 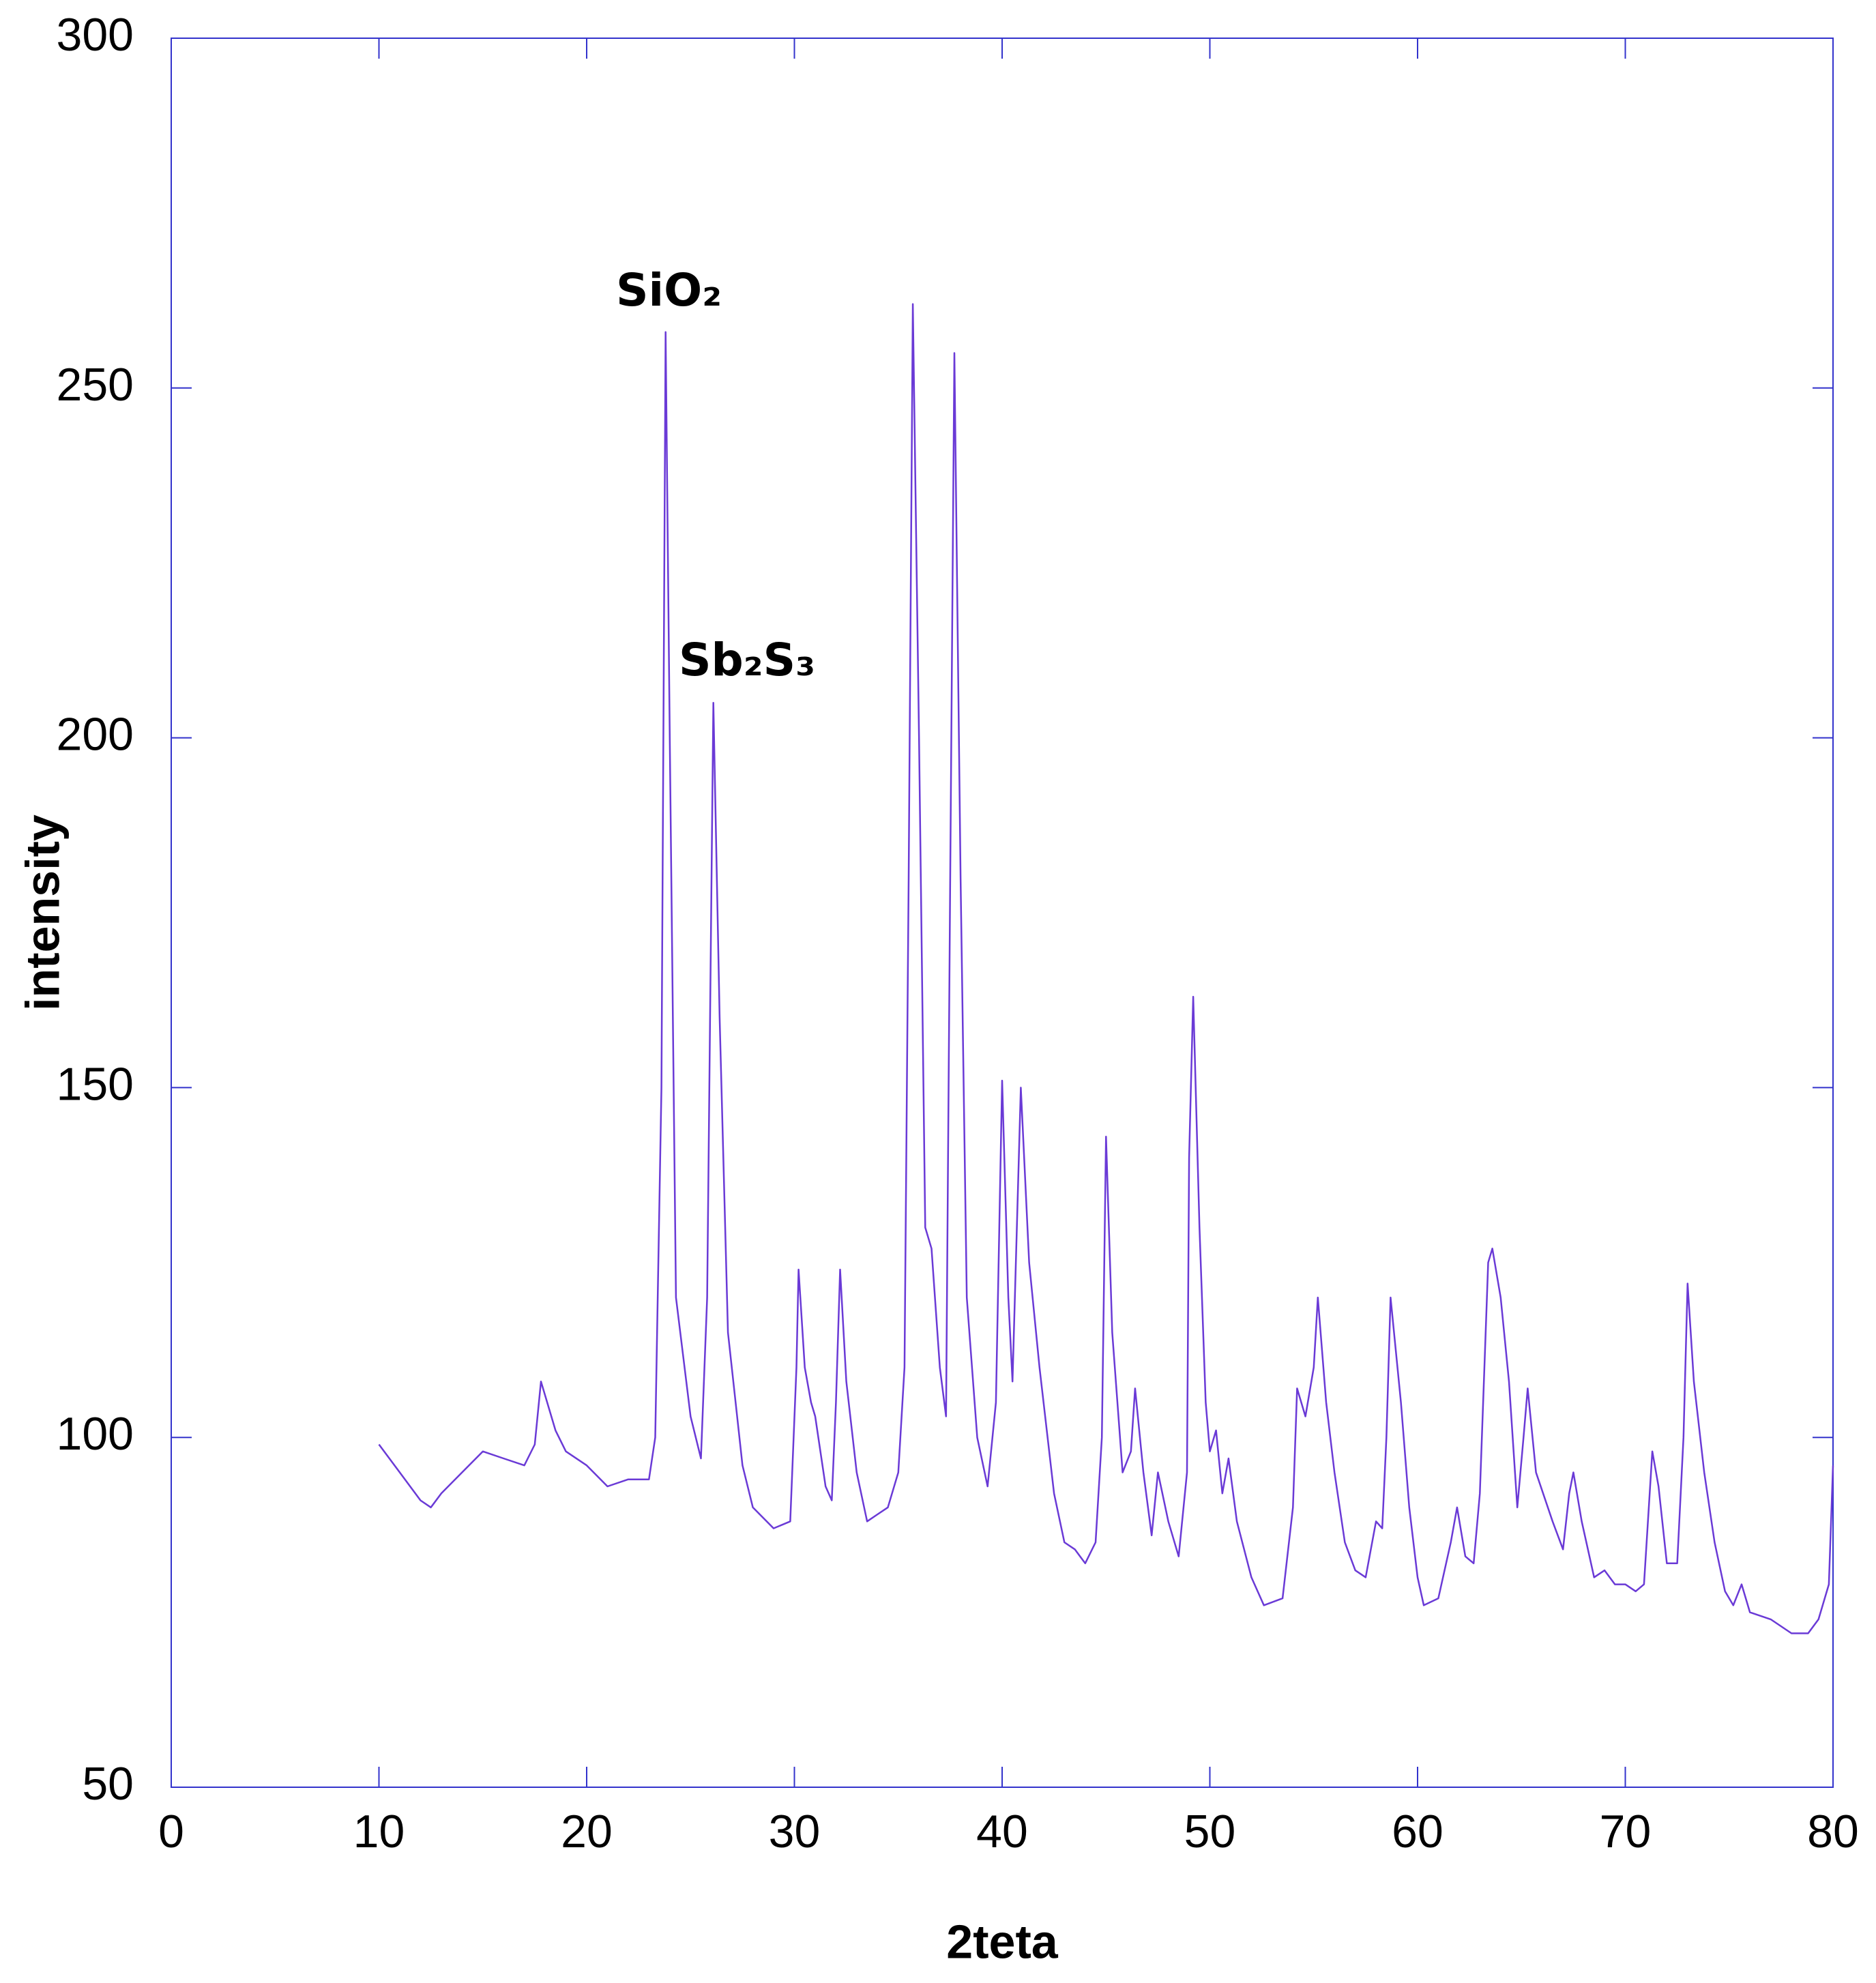 I want to click on x-tick-label: 40, so click(x=1002, y=1831).